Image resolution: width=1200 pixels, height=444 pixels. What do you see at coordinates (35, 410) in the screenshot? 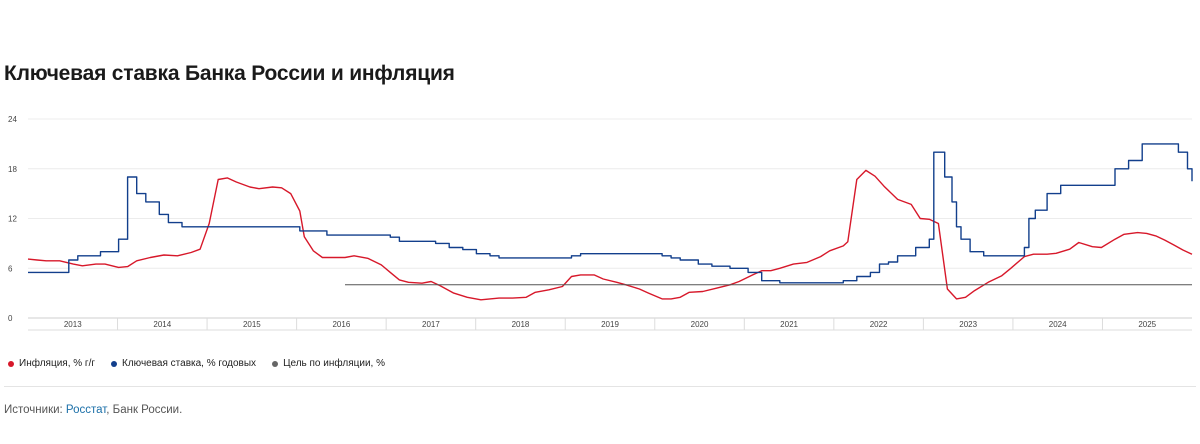
I see `sources-prefix: Источники:` at bounding box center [35, 410].